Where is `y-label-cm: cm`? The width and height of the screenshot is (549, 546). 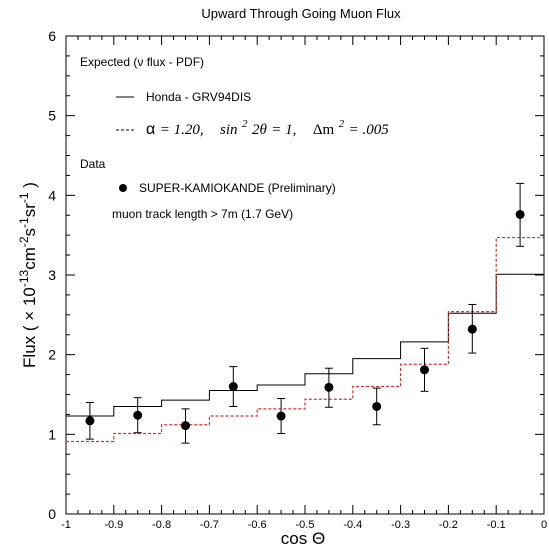
y-label-cm: cm is located at coordinates (29, 258).